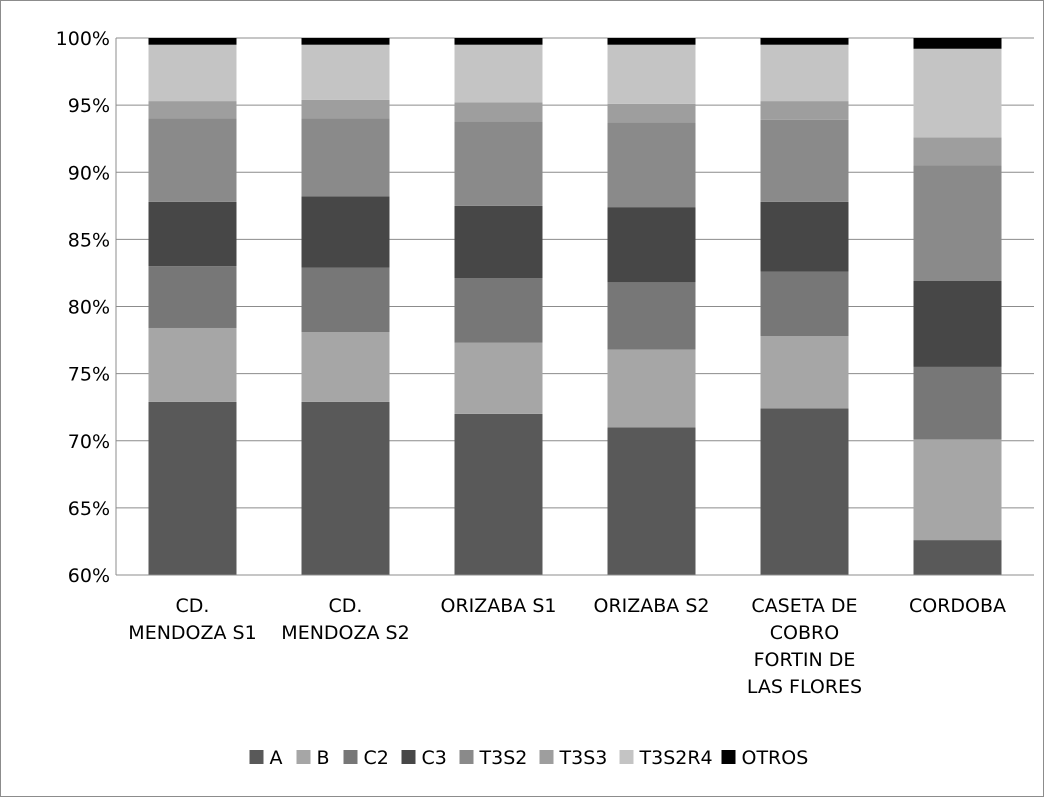 This screenshot has height=798, width=1044. Describe the element at coordinates (89, 106) in the screenshot. I see `y-tick-label: 95%` at that location.